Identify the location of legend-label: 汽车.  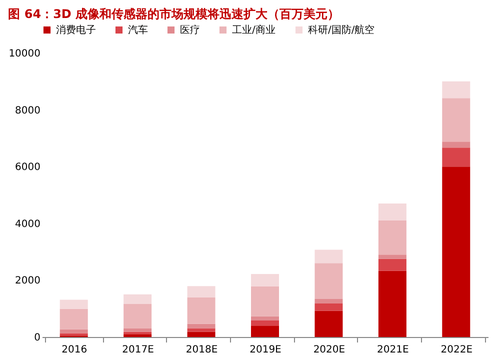
(138, 30).